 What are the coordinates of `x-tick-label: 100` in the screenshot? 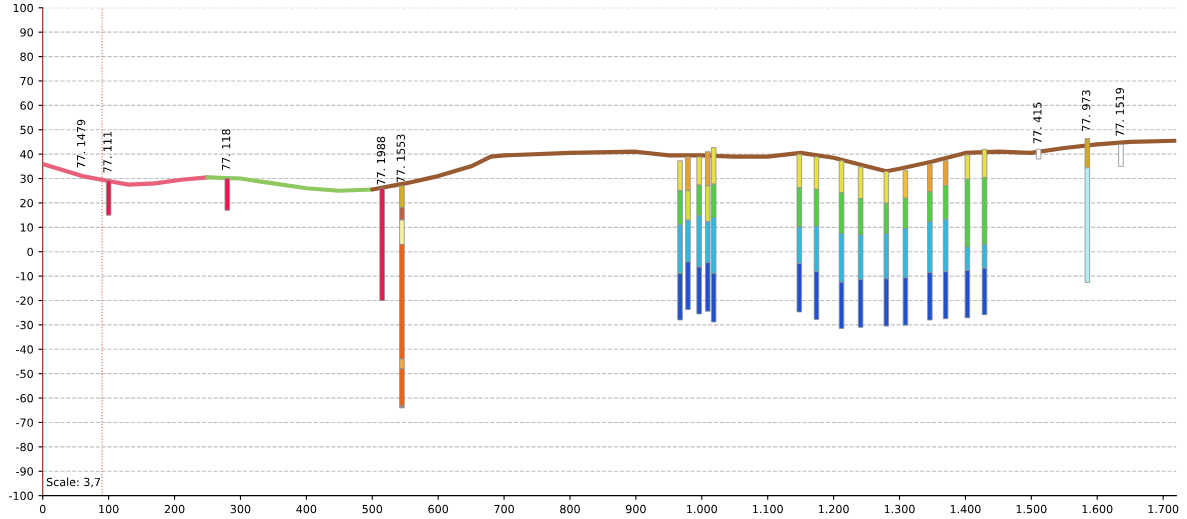 It's located at (109, 509).